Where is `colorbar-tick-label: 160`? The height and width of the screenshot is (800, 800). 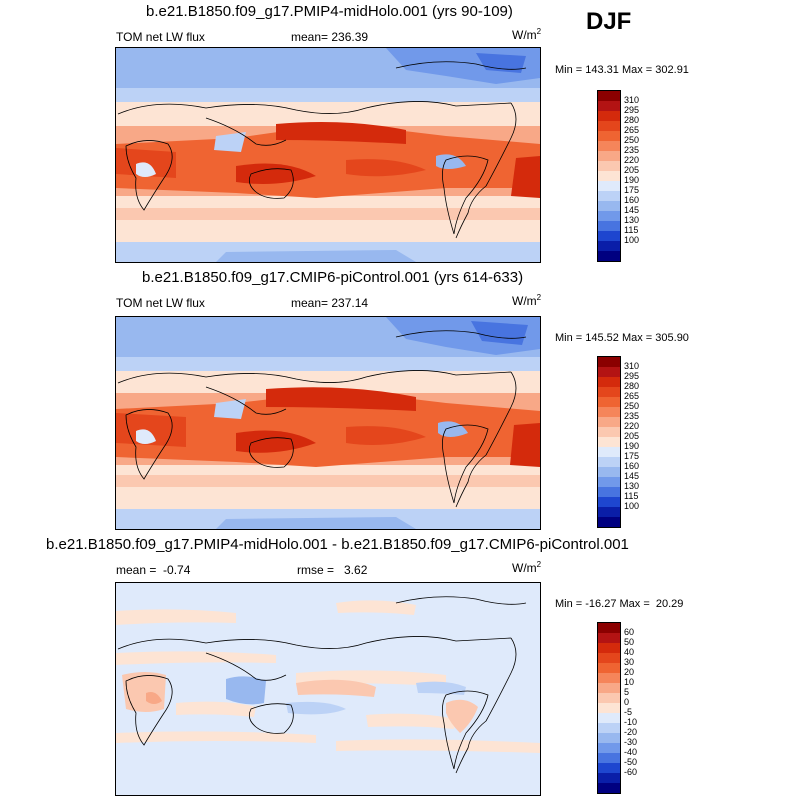 colorbar-tick-label: 160 is located at coordinates (632, 466).